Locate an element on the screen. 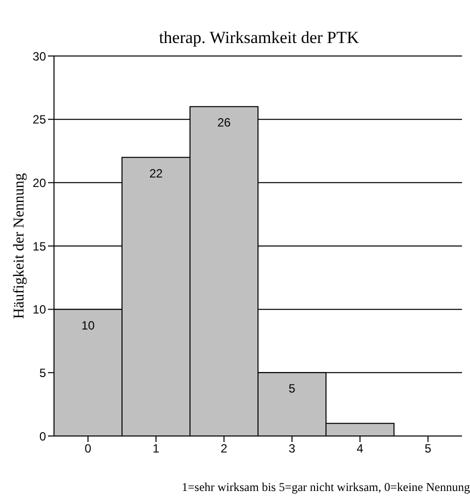  y-tick-label: 5 is located at coordinates (42, 373).